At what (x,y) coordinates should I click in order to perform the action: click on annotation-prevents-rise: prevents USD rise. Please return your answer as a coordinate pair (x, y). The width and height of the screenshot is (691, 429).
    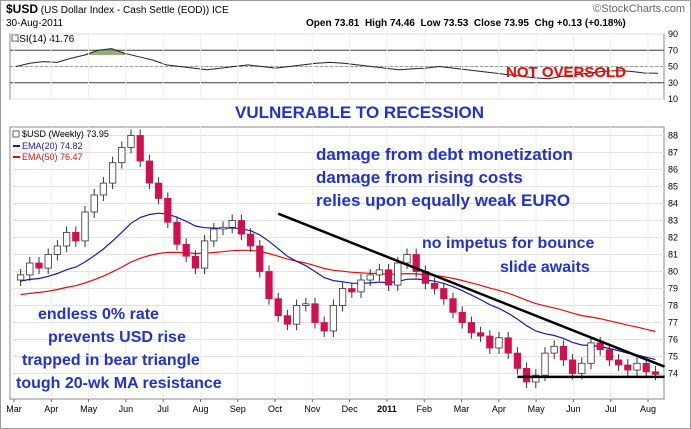
    Looking at the image, I should click on (117, 337).